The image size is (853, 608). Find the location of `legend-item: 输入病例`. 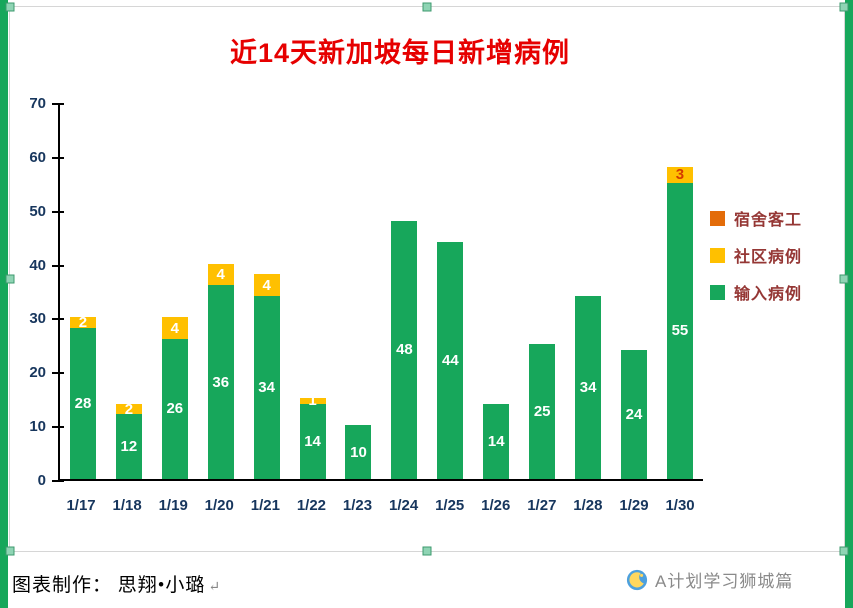

legend-item: 输入病例 is located at coordinates (756, 292).